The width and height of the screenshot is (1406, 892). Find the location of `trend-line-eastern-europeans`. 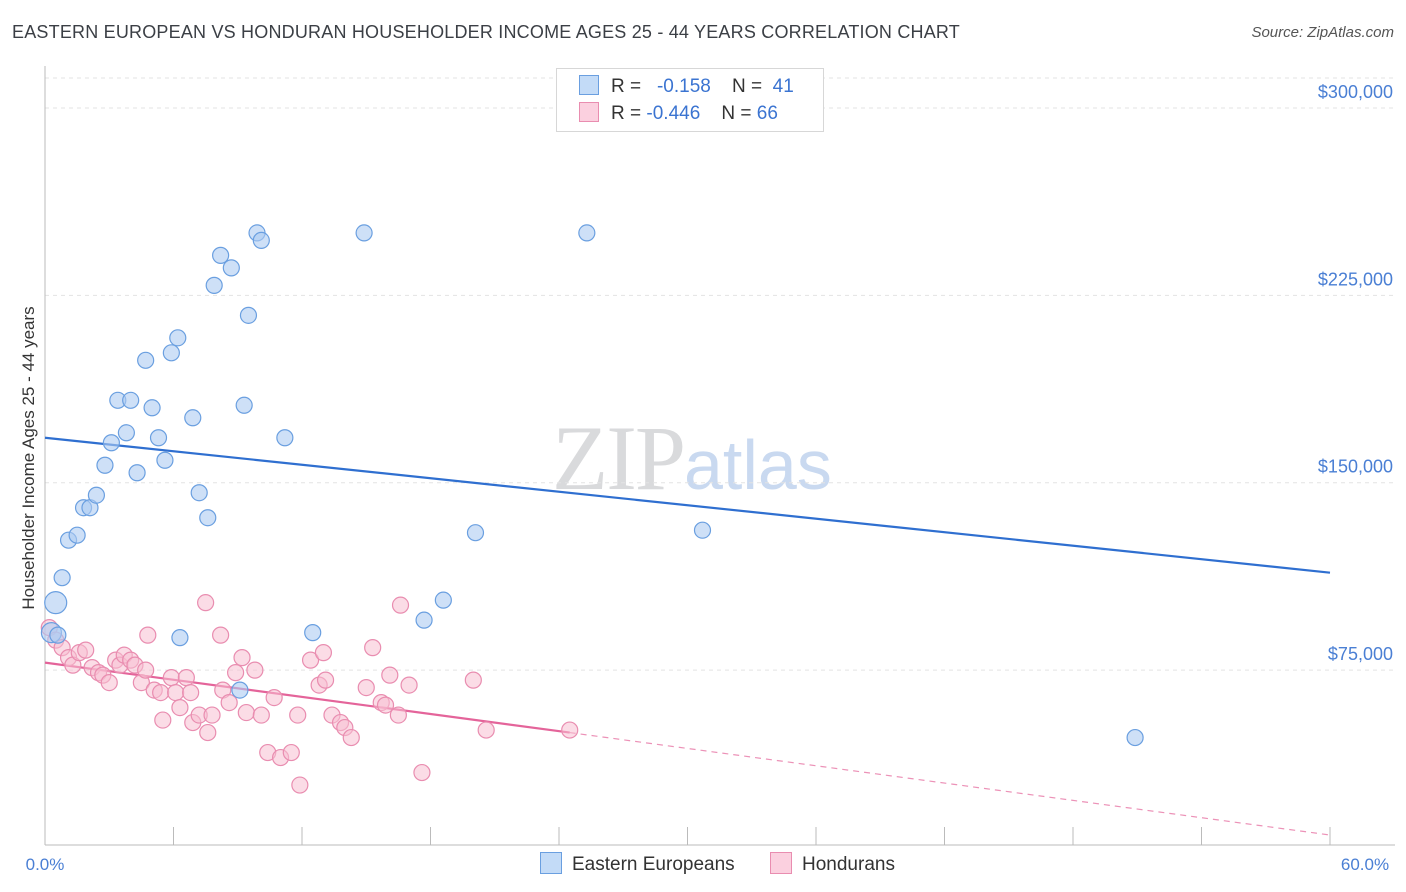

trend-line-eastern-europeans is located at coordinates (687, 505).